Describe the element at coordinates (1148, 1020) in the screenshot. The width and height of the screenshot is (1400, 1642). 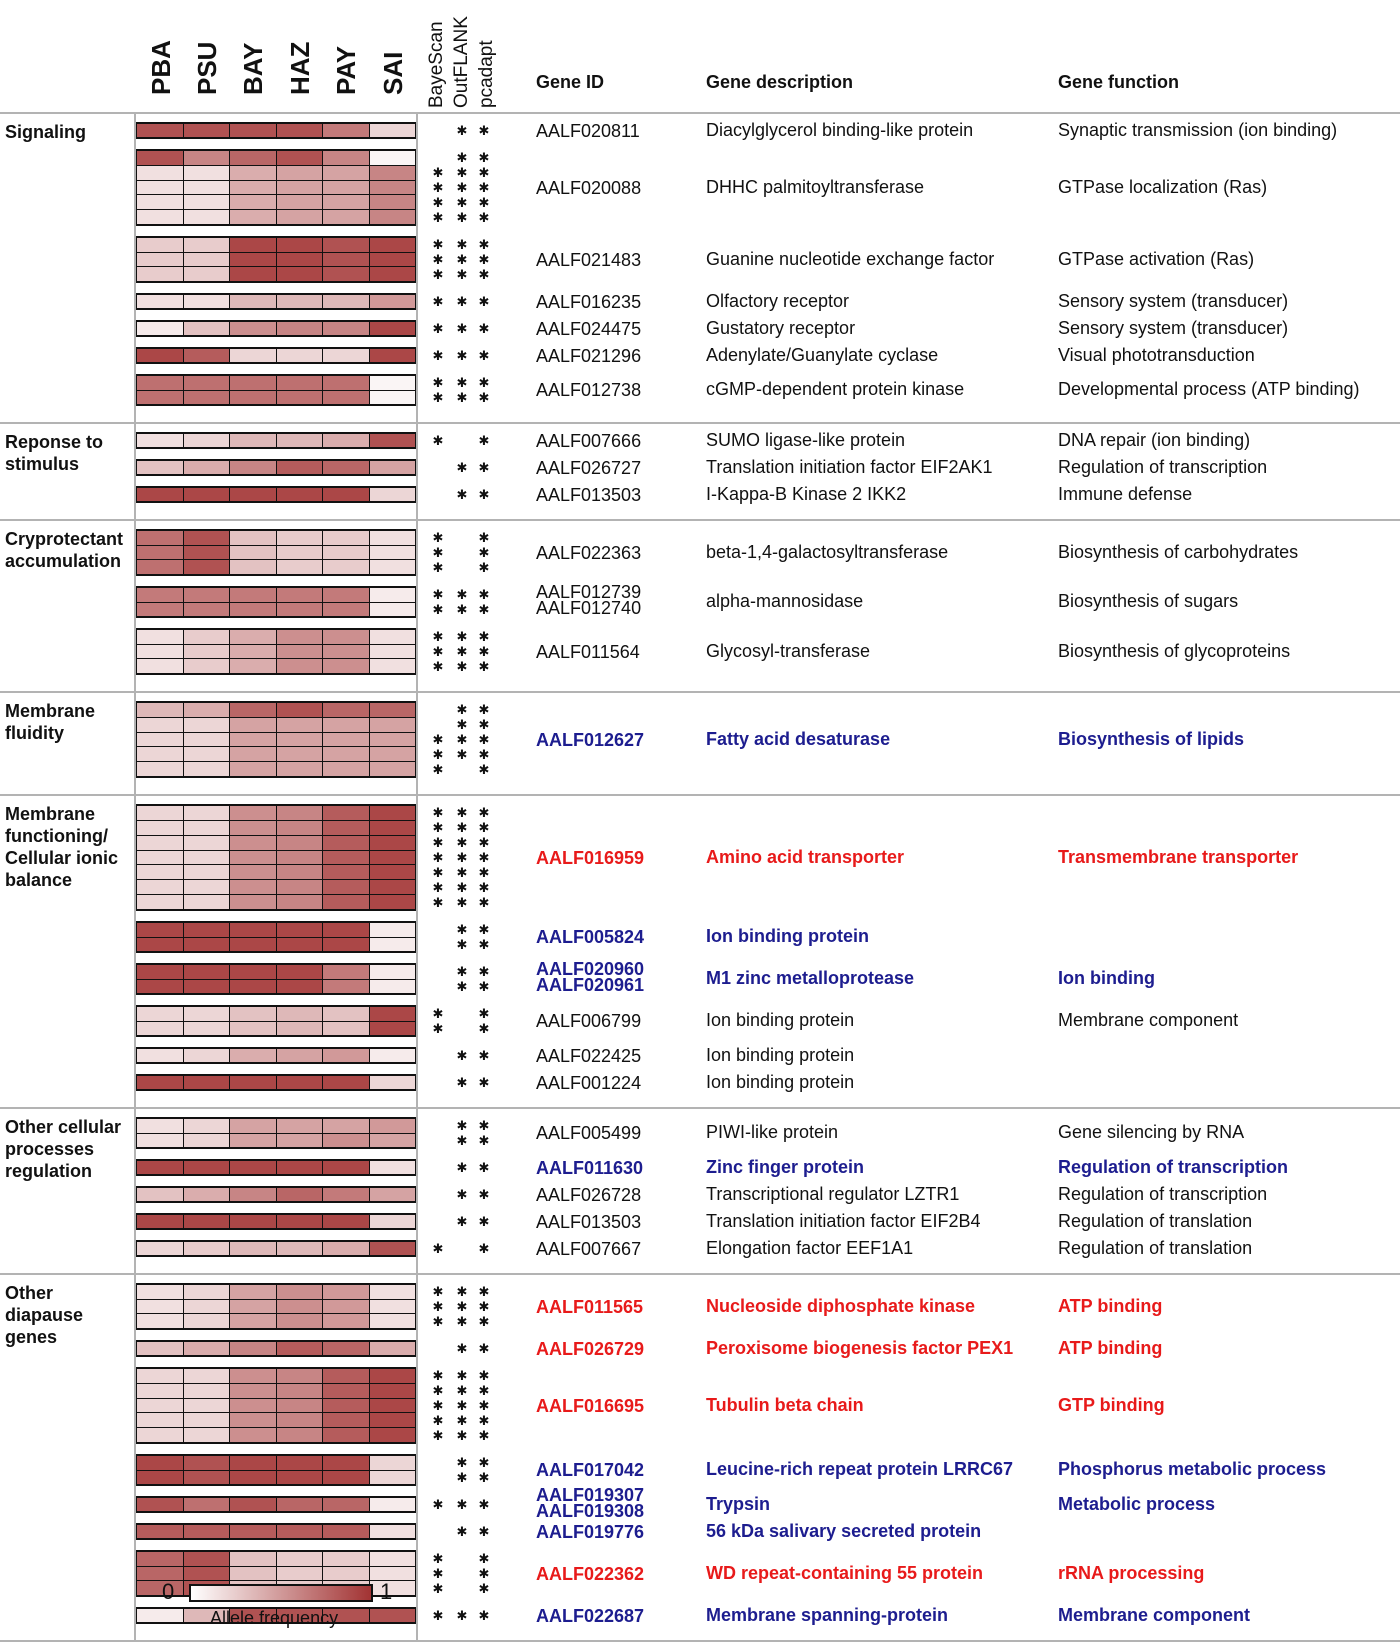
I see `gene-function: Membrane component` at that location.